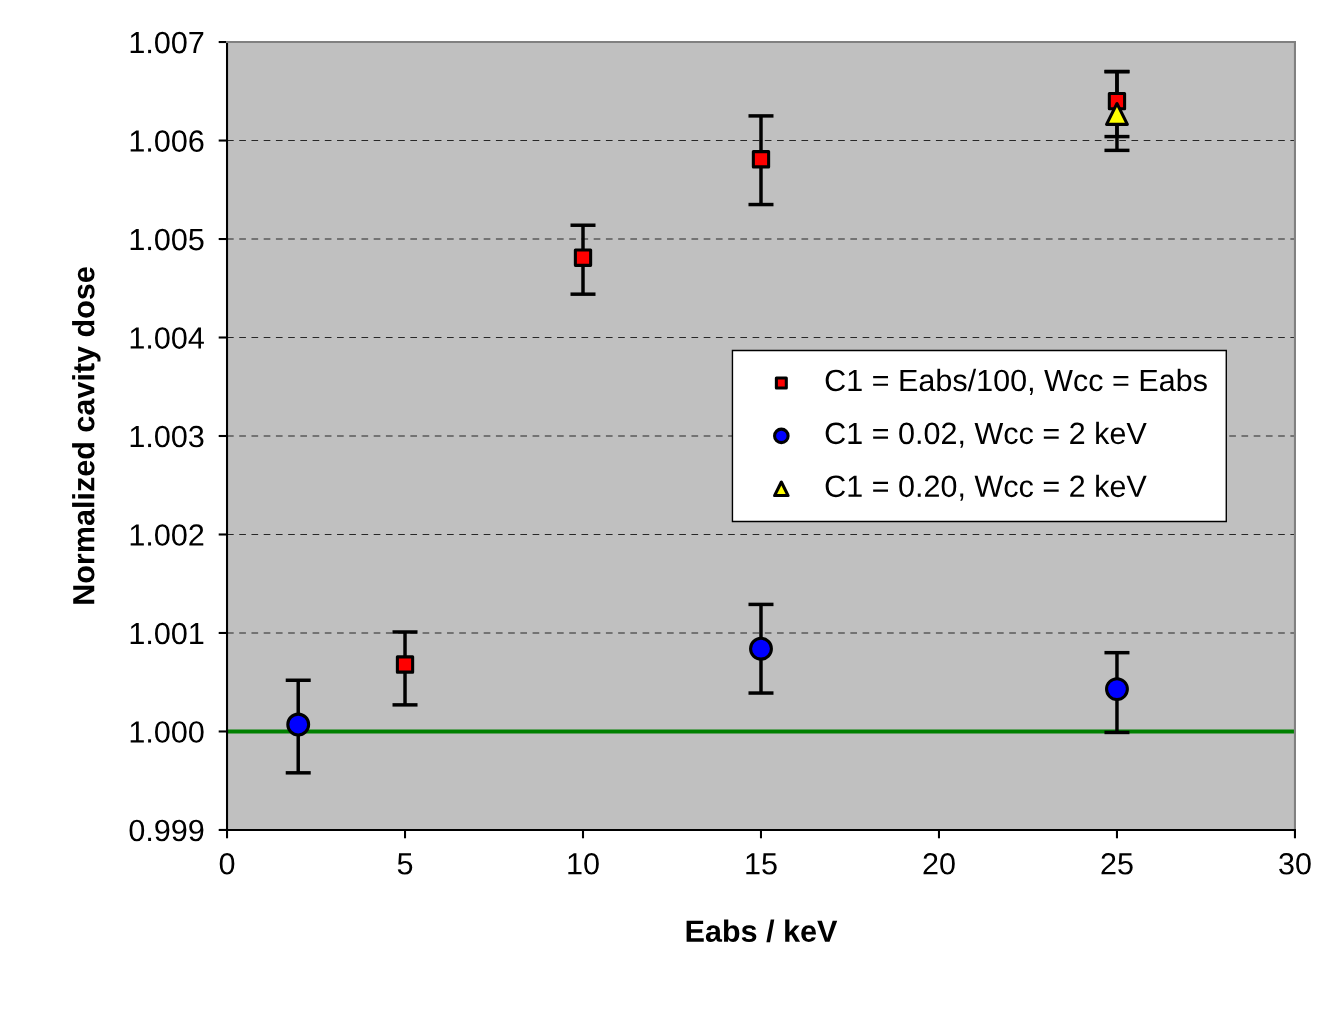 The image size is (1323, 1013). I want to click on y-tick-label: 1.005, so click(167, 239).